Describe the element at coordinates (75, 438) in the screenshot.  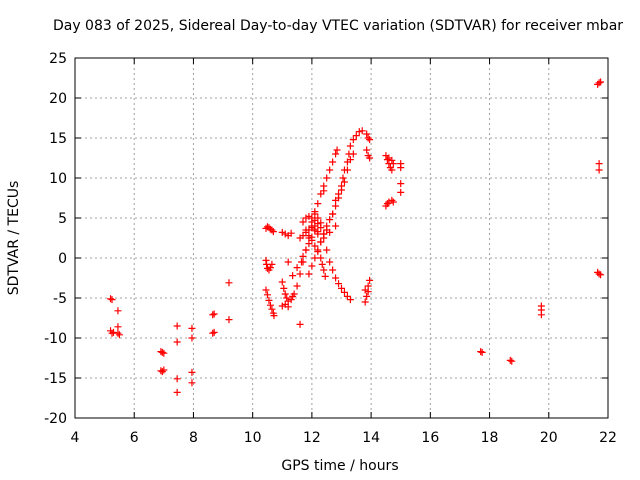
I see `x-tick-label: 4` at that location.